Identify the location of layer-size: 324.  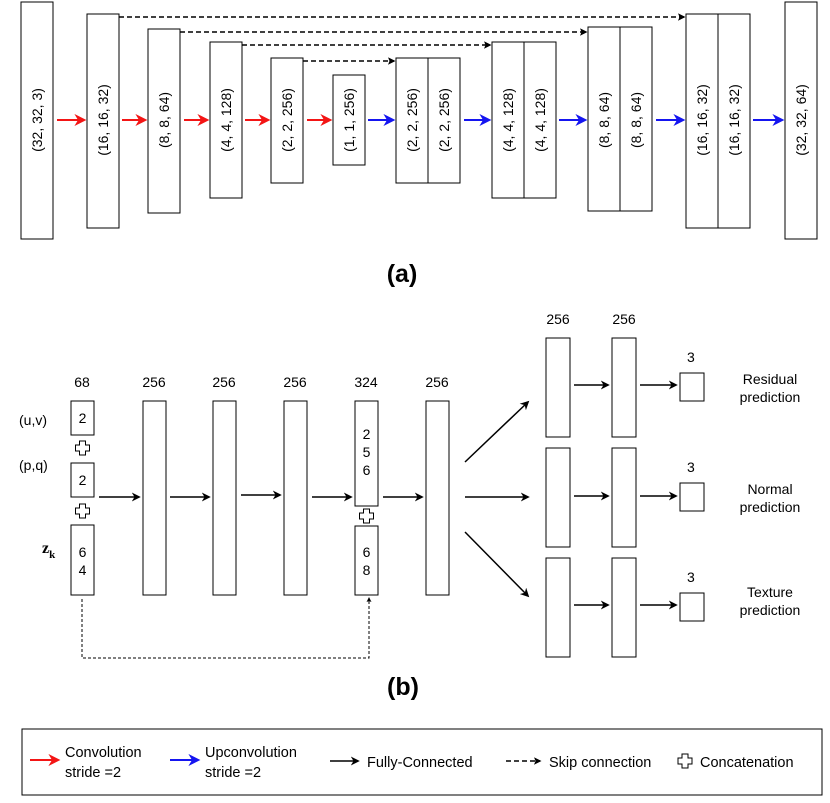
(366, 382).